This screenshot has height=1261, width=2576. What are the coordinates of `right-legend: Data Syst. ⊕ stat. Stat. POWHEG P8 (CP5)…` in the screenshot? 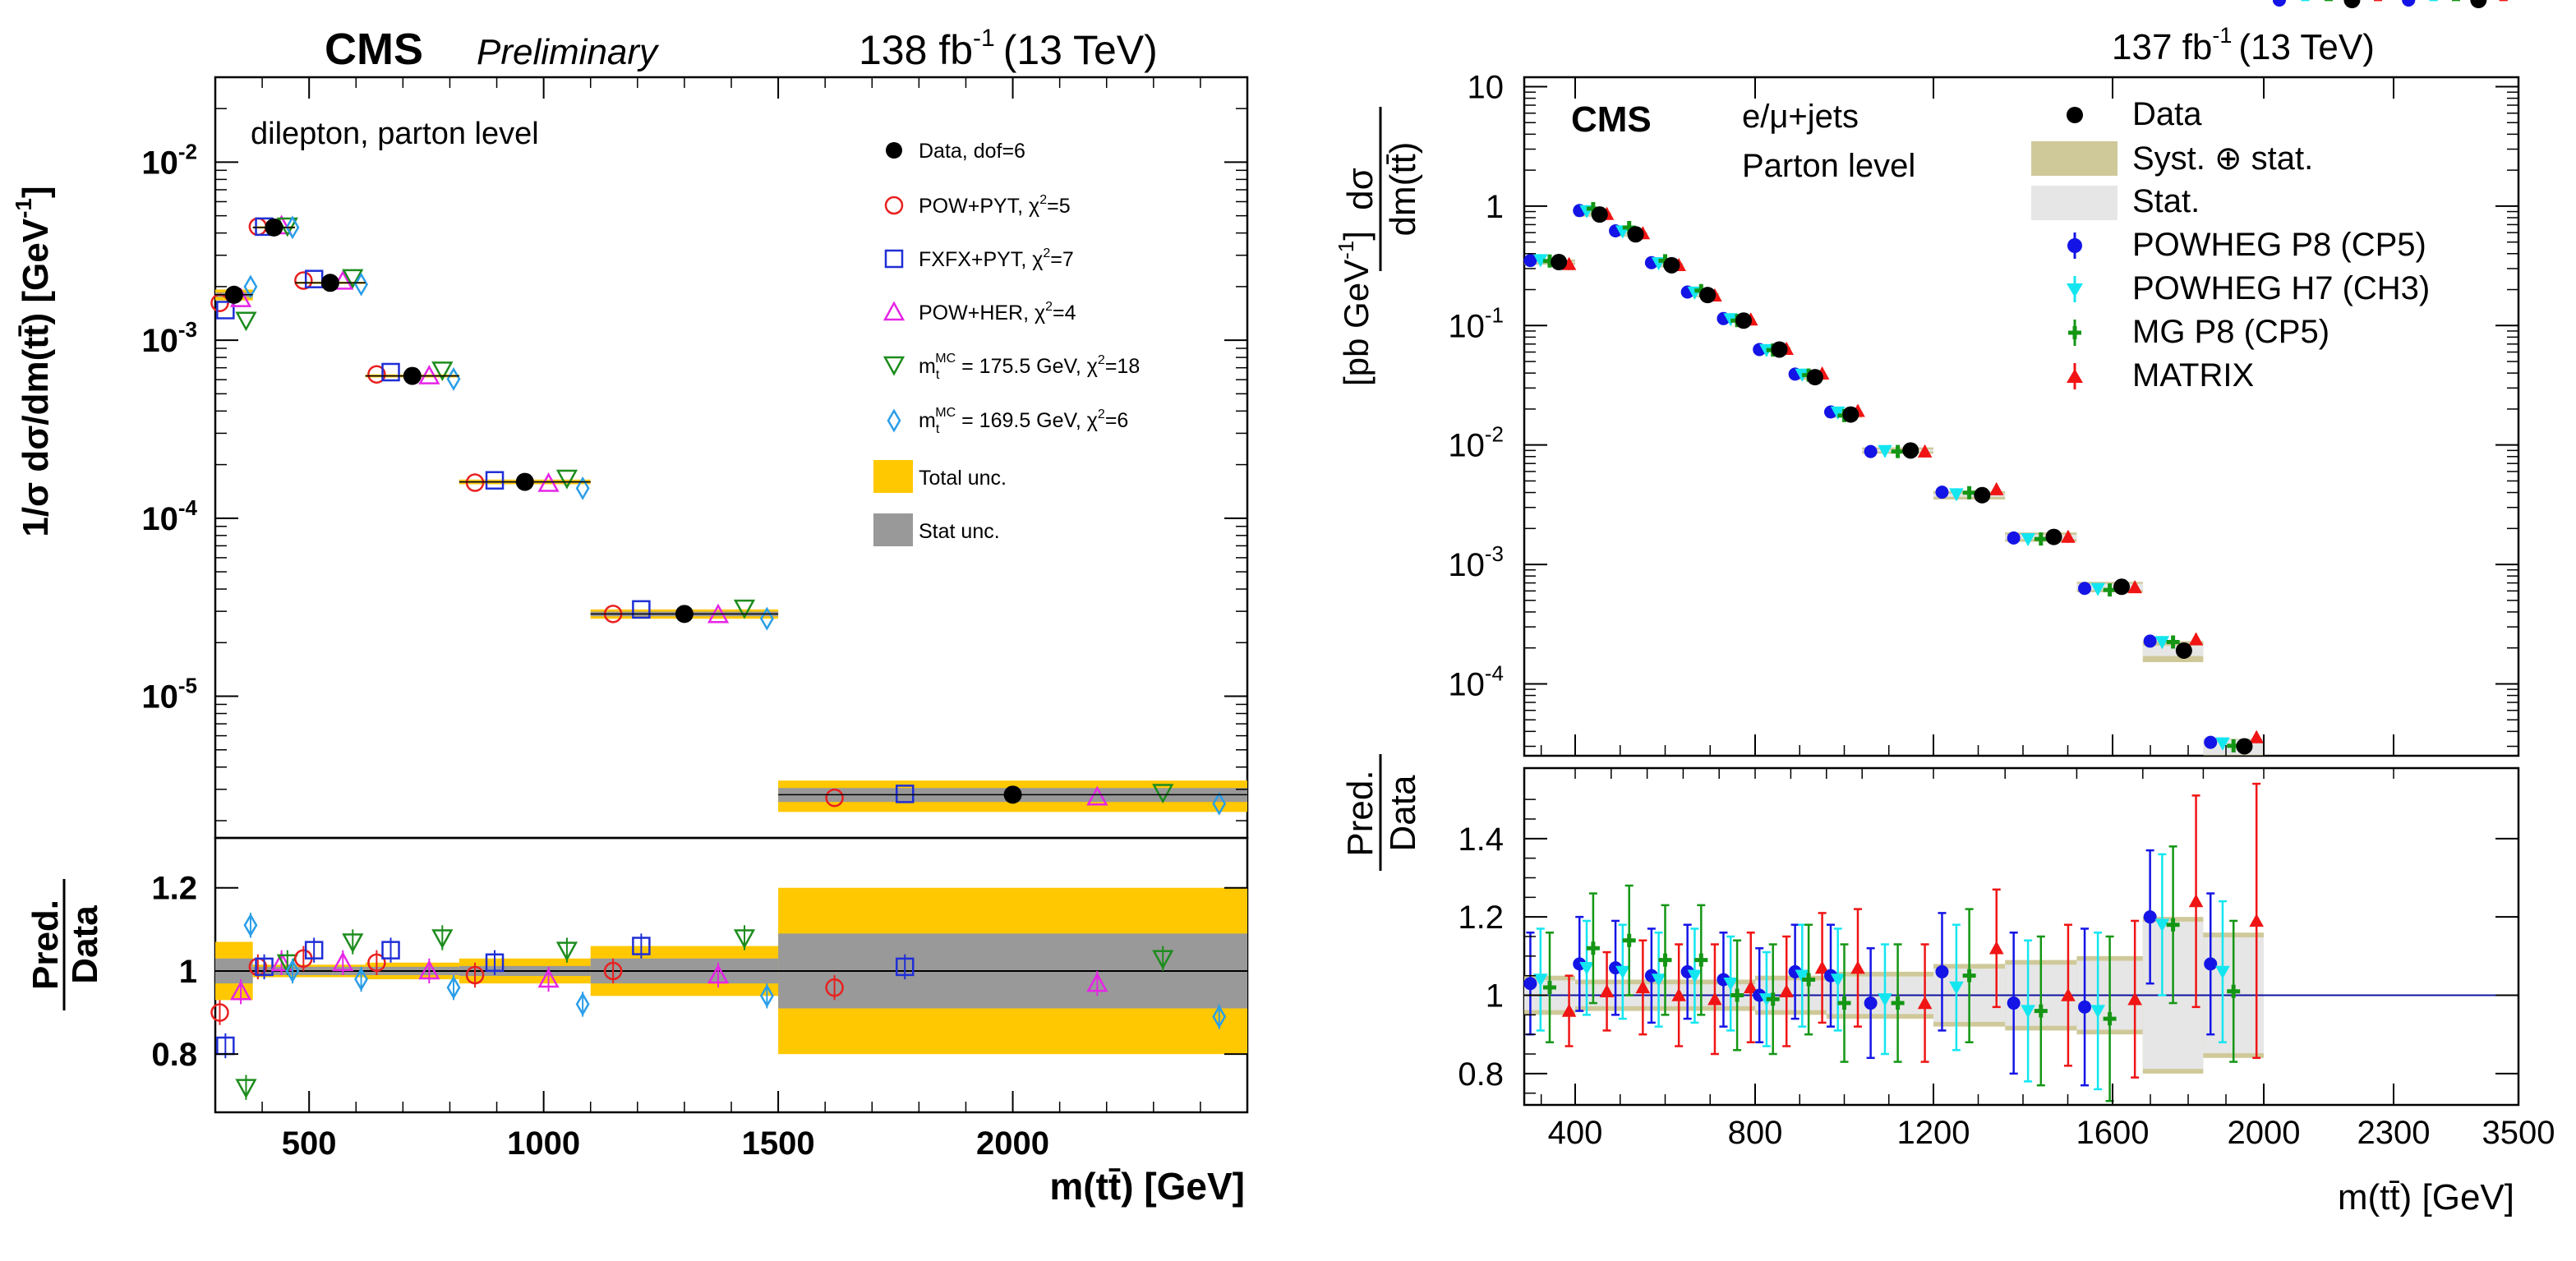 It's located at (2230, 244).